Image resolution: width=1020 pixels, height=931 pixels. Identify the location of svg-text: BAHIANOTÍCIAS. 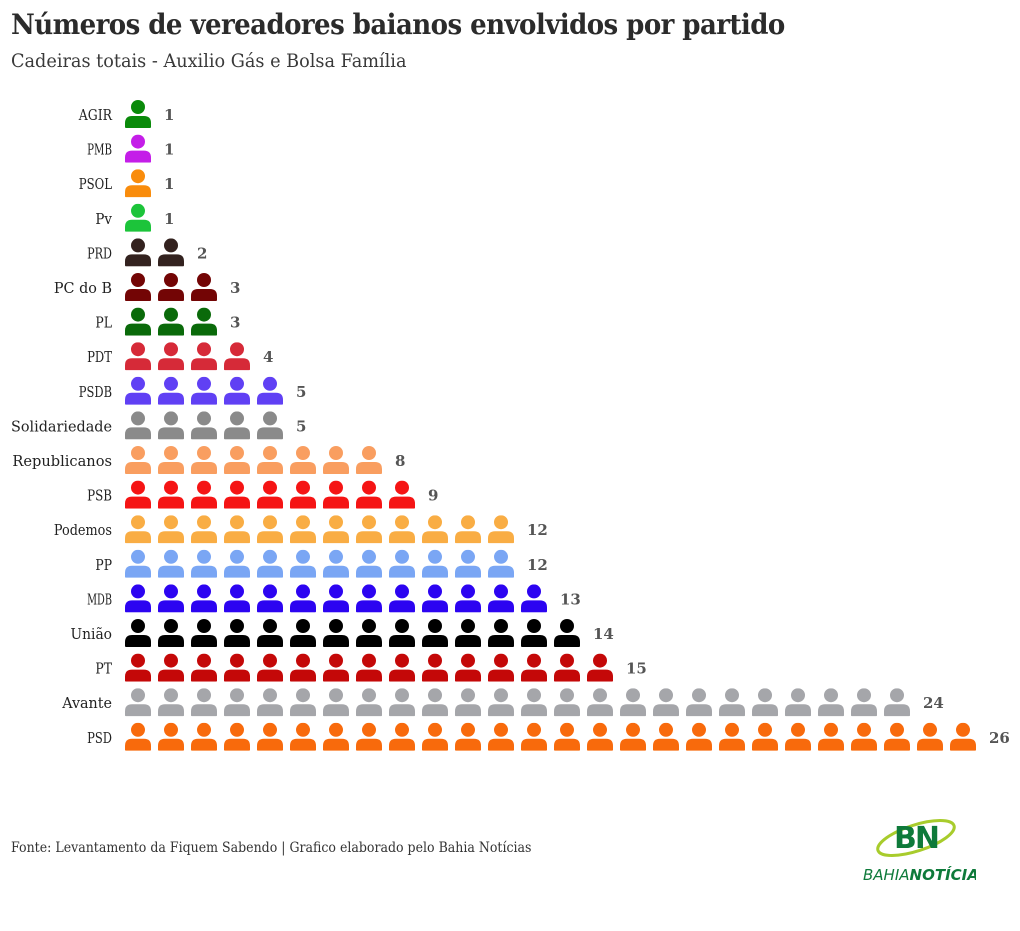
(919, 874).